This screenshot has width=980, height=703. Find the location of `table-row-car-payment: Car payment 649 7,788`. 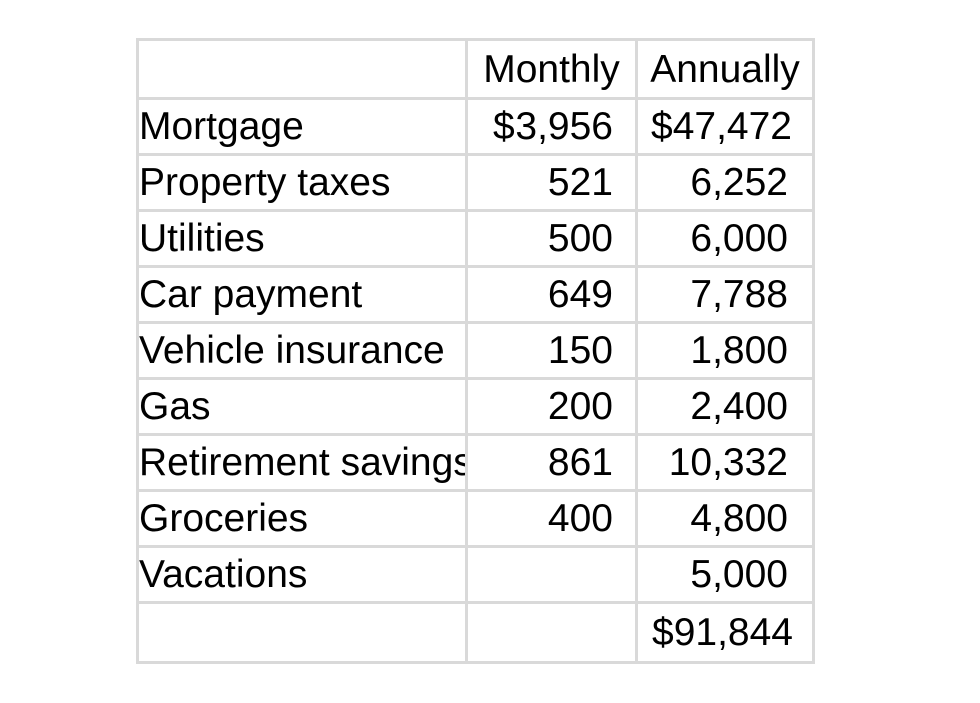

table-row-car-payment: Car payment 649 7,788 is located at coordinates (475, 294).